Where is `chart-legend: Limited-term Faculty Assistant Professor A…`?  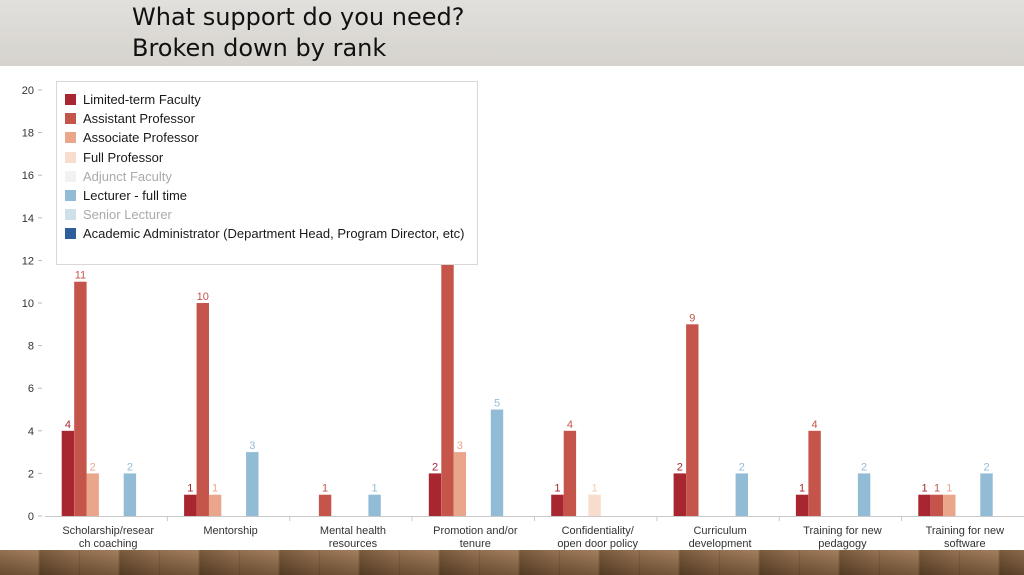 chart-legend: Limited-term Faculty Assistant Professor A… is located at coordinates (267, 173).